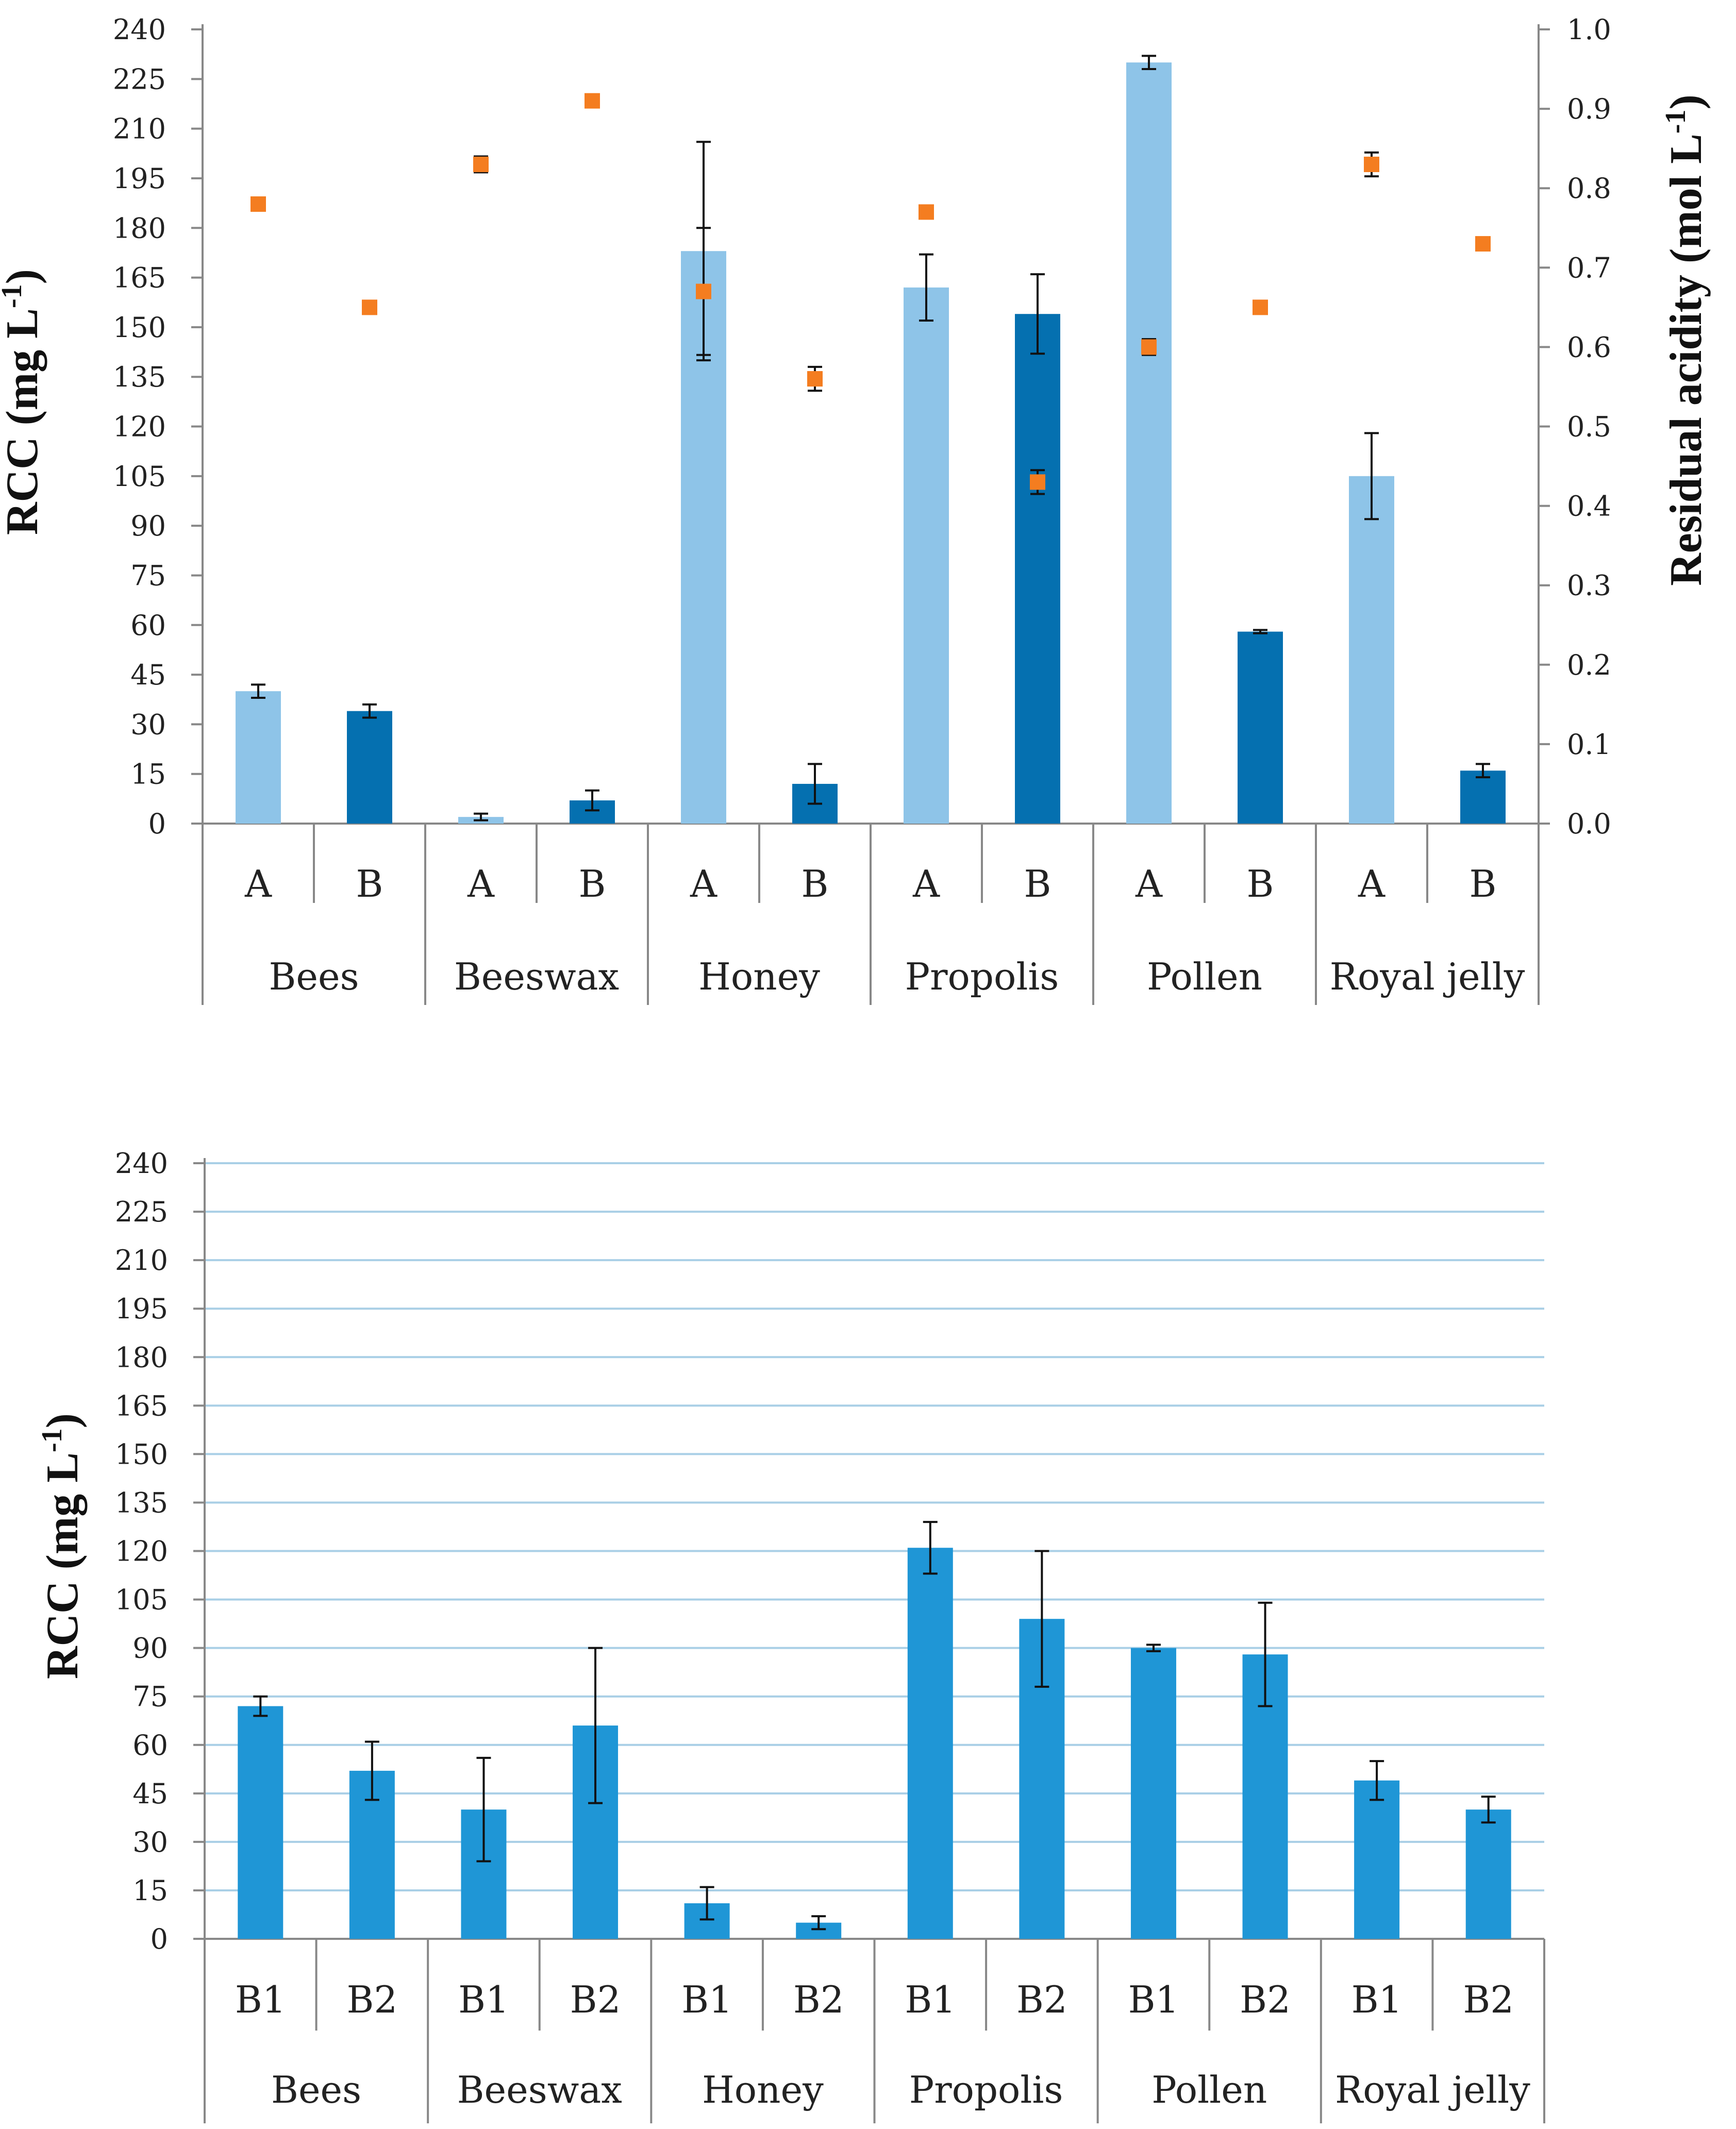 Image resolution: width=1736 pixels, height=2129 pixels. What do you see at coordinates (1589, 665) in the screenshot?
I see `y-right-tick-label: 0.2` at bounding box center [1589, 665].